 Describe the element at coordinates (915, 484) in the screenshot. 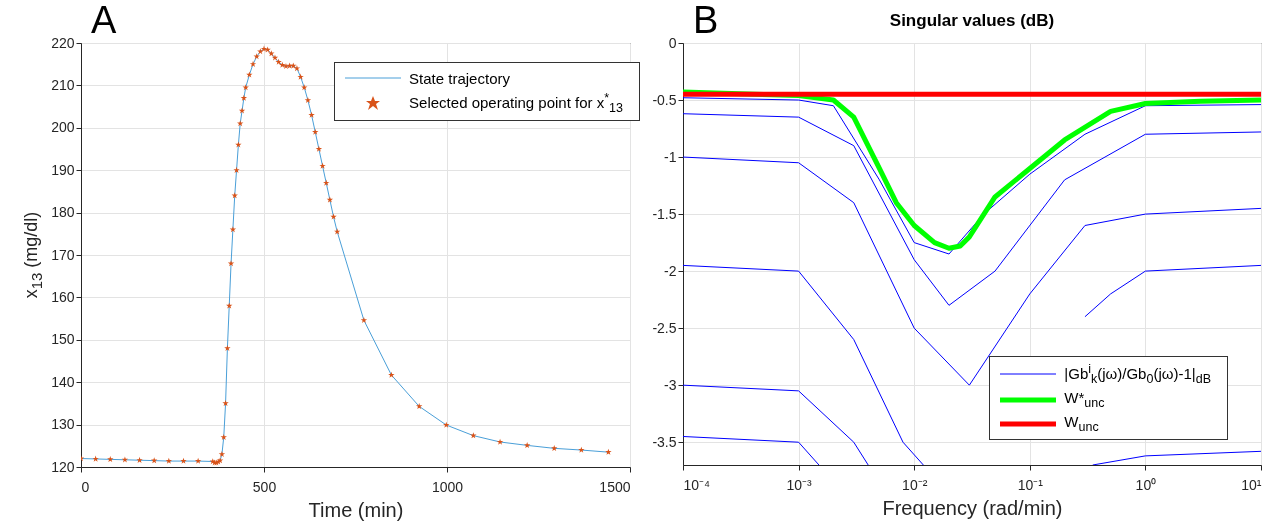

I see `x-tick-label: 10⁻²` at that location.